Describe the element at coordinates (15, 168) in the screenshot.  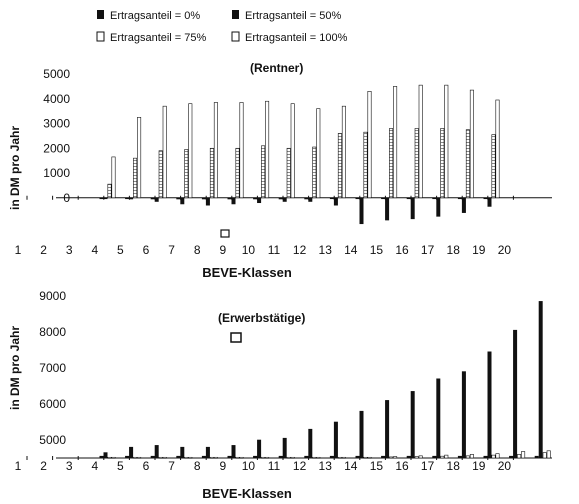
I see `y-axis-label-rentner: in DM pro Jahr` at that location.